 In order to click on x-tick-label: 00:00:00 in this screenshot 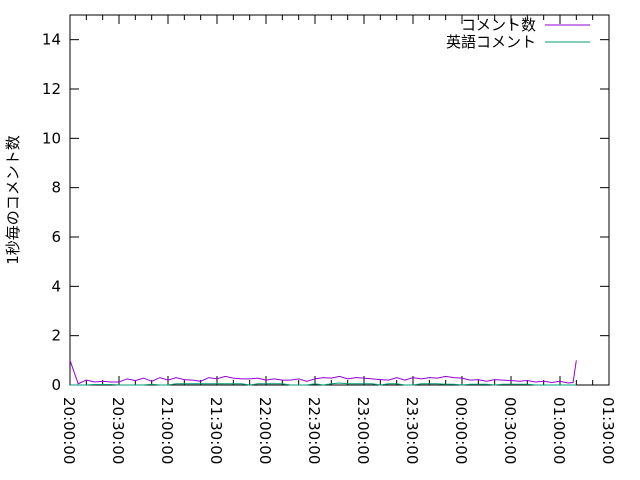, I will do `click(461, 430)`.